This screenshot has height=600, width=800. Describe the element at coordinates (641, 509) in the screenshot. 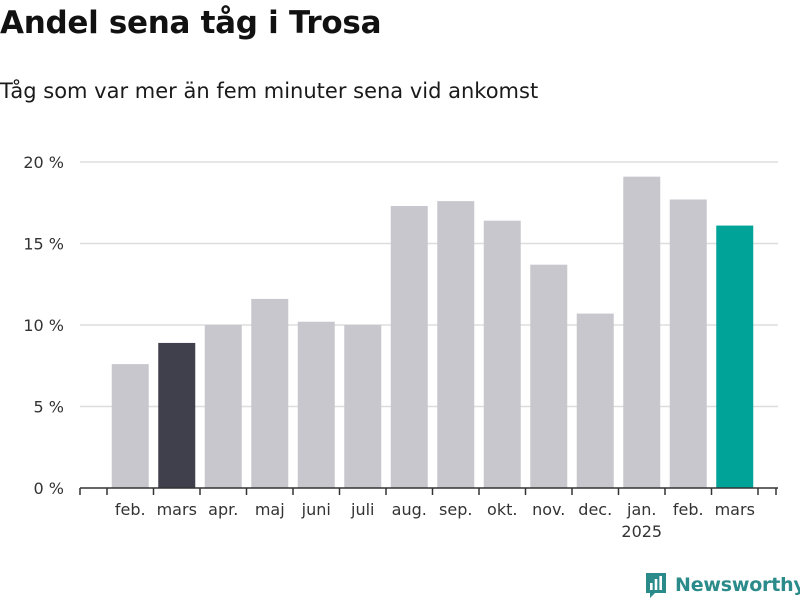

I see `x-tick-label: jan.` at that location.